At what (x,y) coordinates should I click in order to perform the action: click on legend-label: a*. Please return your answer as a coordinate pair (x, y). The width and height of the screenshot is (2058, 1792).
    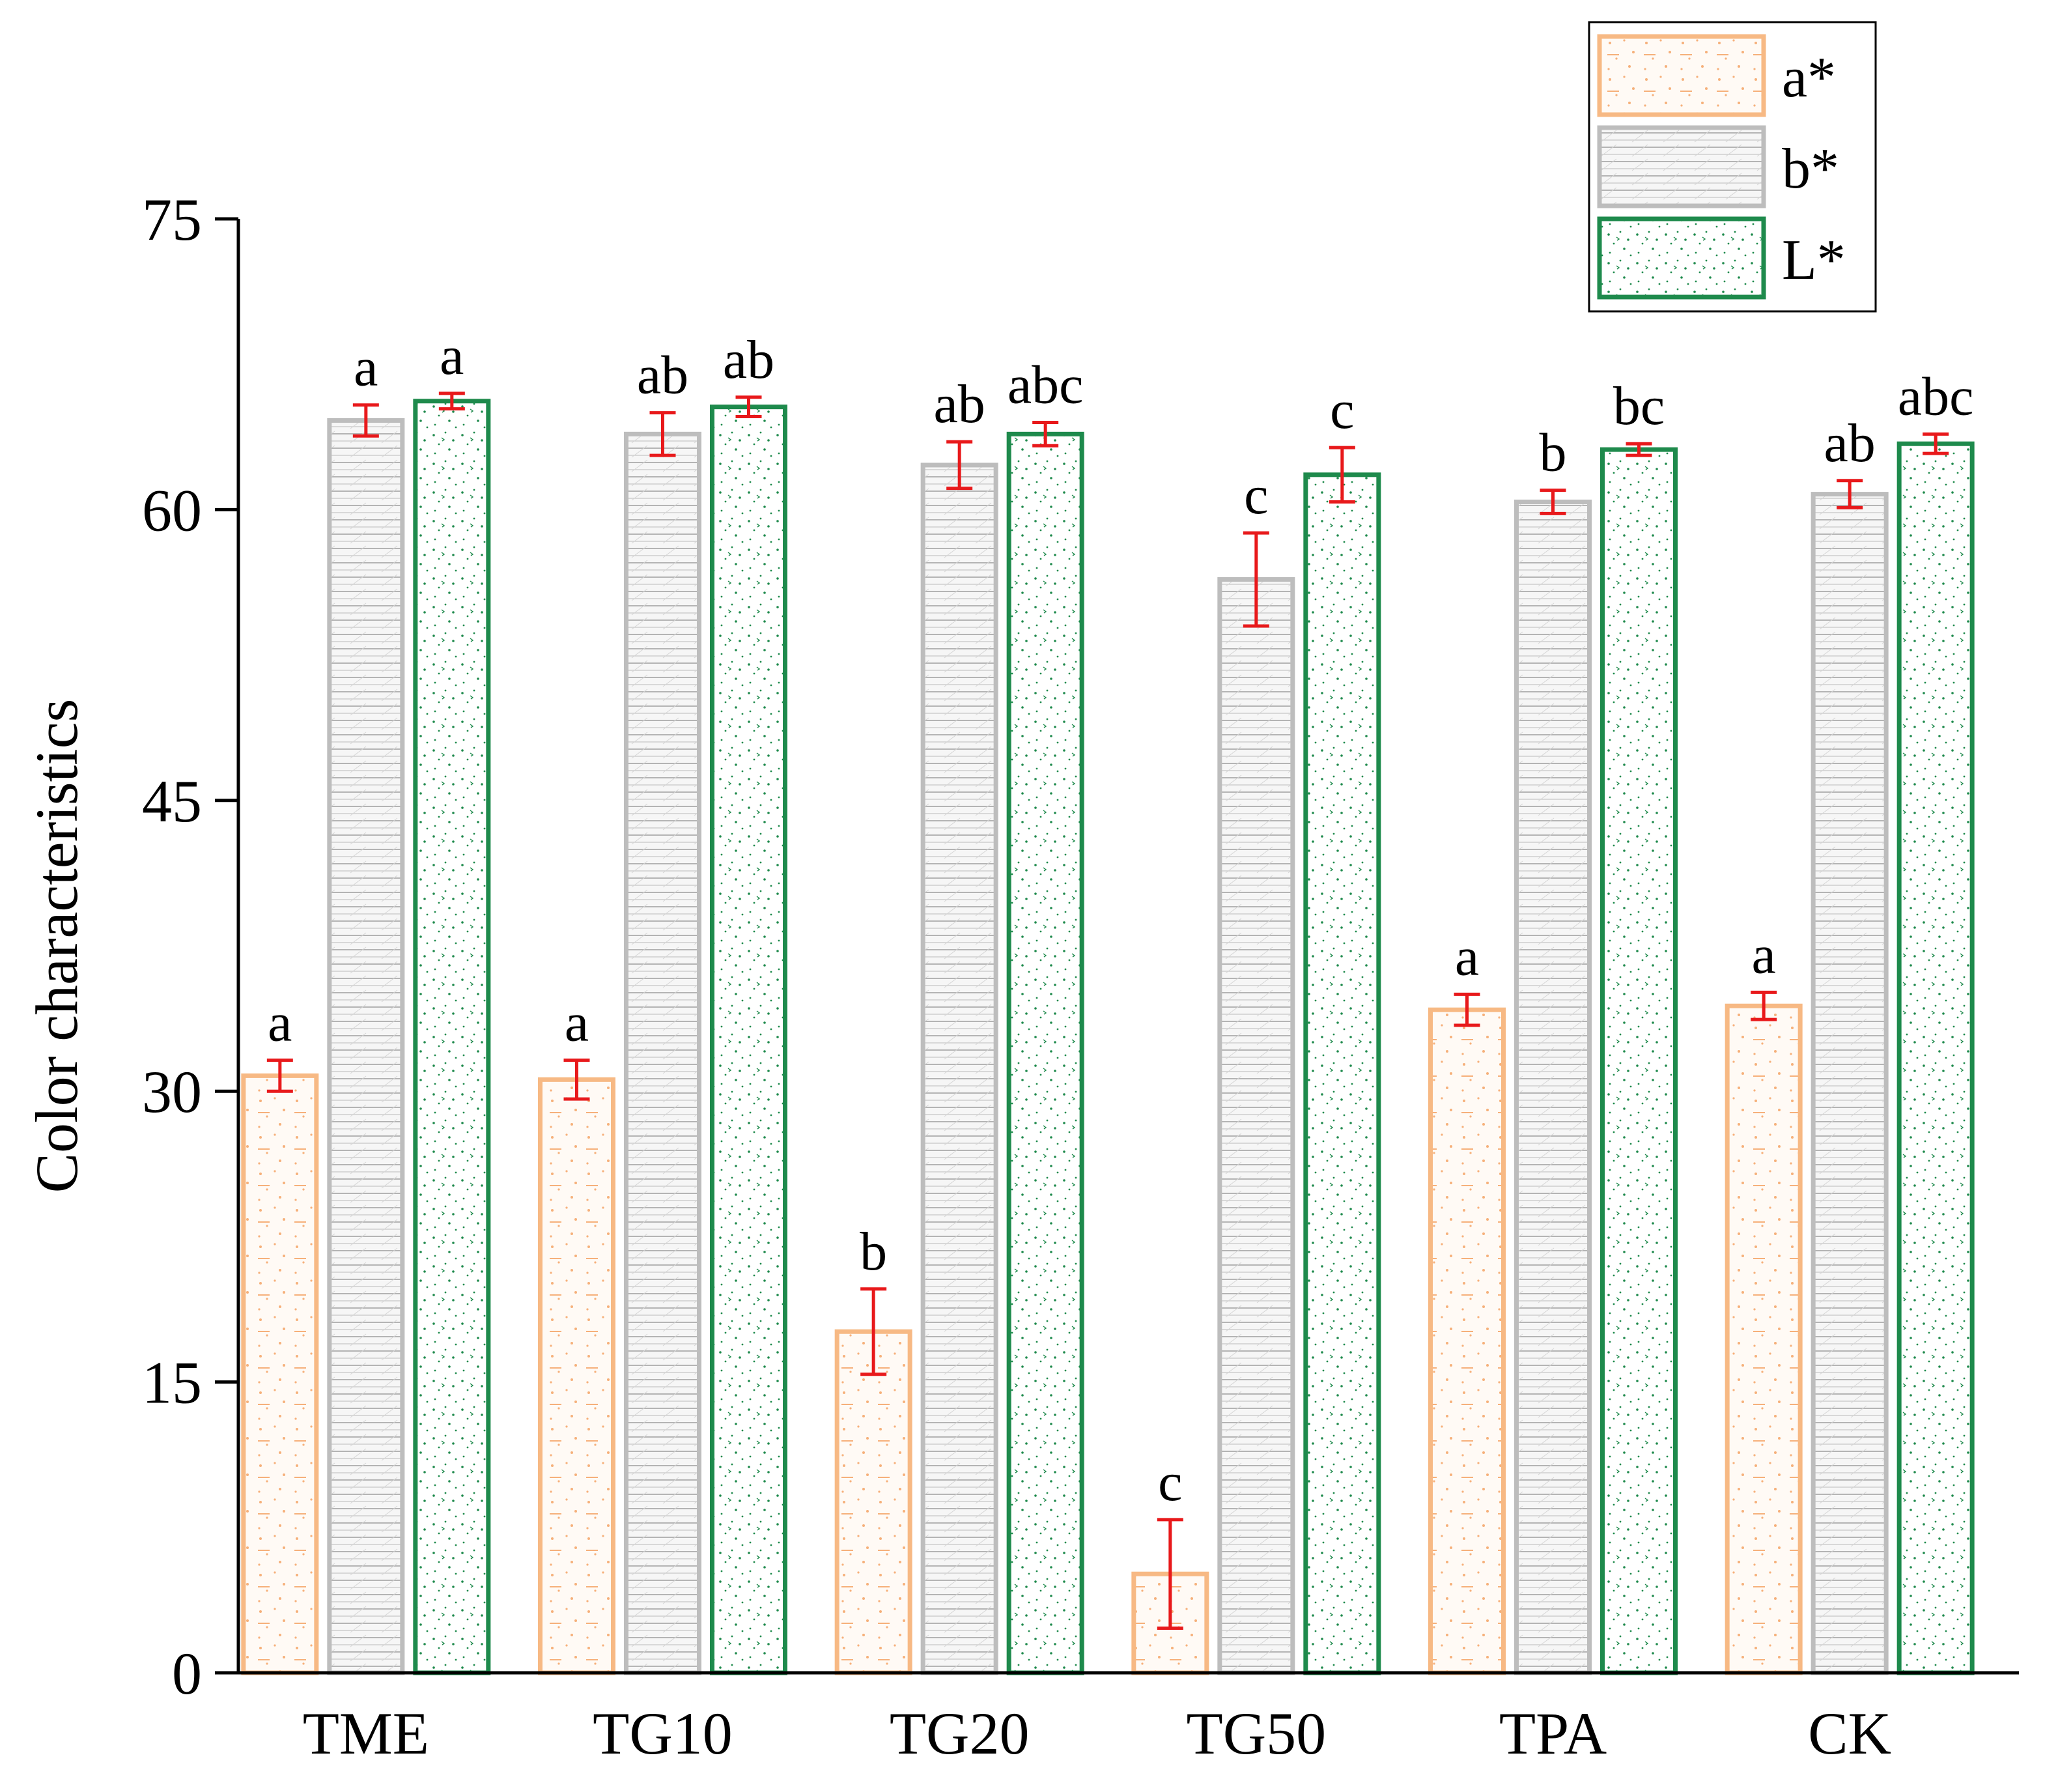
    Looking at the image, I should click on (1809, 77).